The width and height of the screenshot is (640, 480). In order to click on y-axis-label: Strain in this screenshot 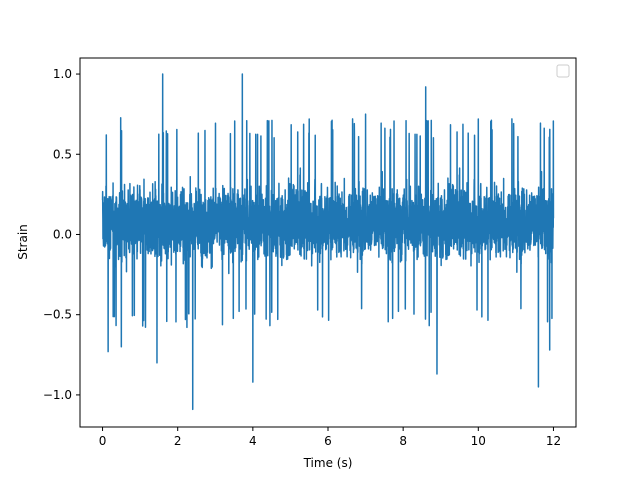, I will do `click(23, 242)`.